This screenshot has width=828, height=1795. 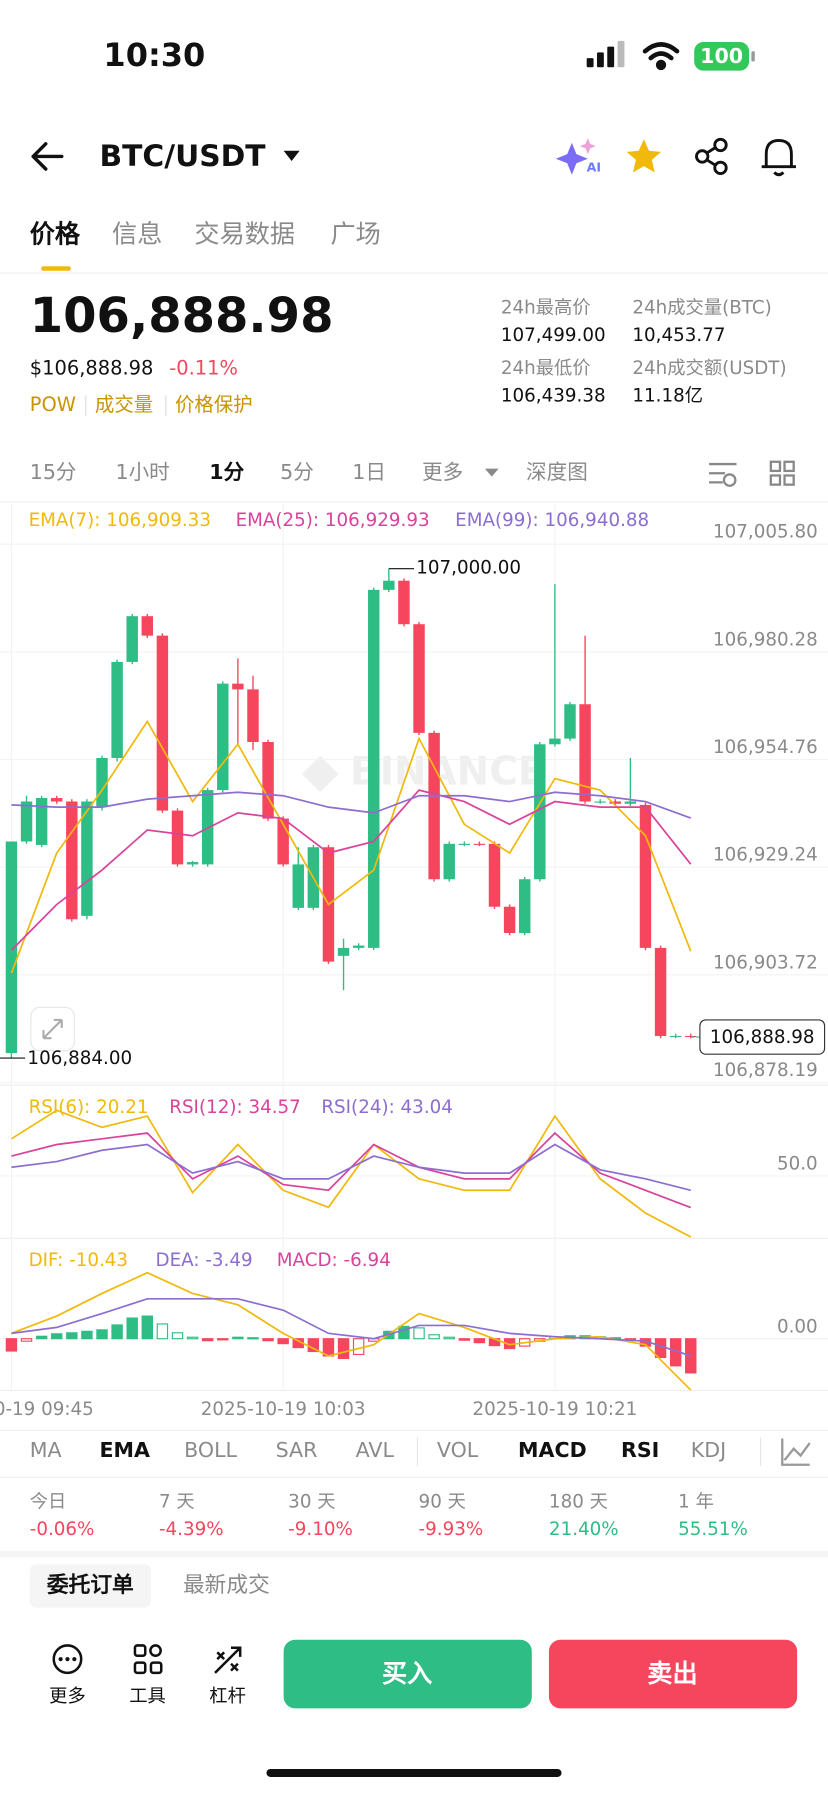 I want to click on alert-bell, so click(x=778, y=157).